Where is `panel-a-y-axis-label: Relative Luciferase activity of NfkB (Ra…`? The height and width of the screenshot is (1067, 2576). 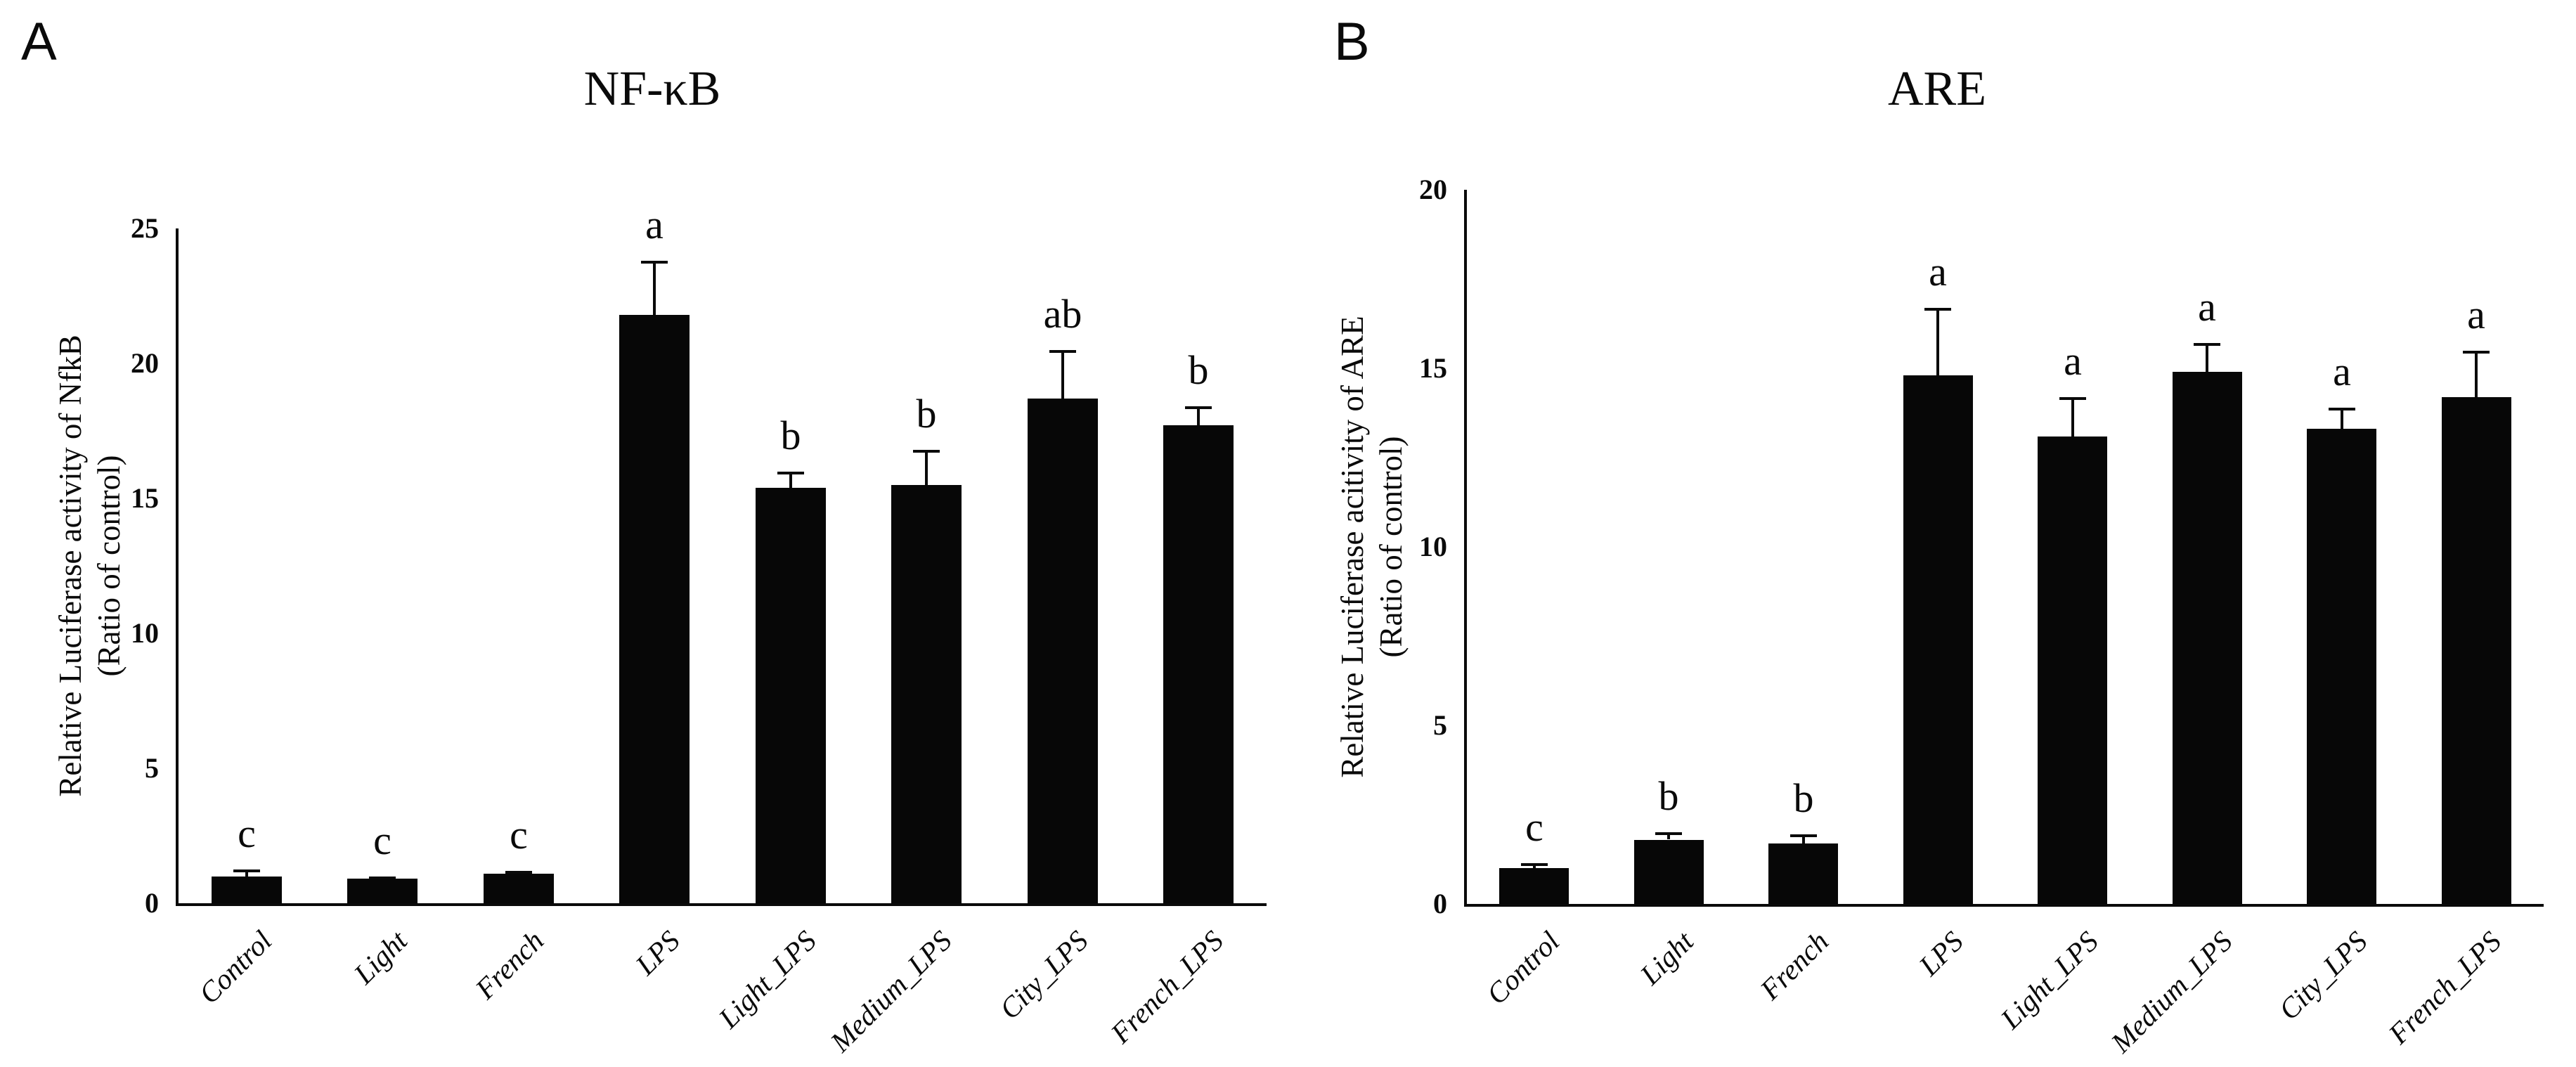 panel-a-y-axis-label: Relative Luciferase activity of NfkB (Ra… is located at coordinates (90, 565).